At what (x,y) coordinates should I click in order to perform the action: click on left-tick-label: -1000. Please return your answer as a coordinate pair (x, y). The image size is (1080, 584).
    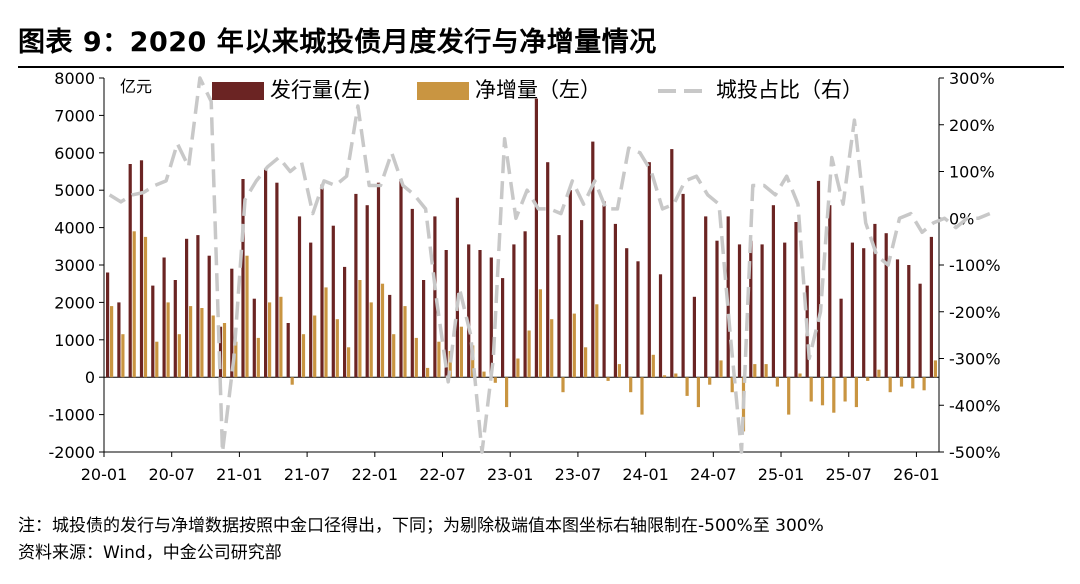
    Looking at the image, I should click on (72, 415).